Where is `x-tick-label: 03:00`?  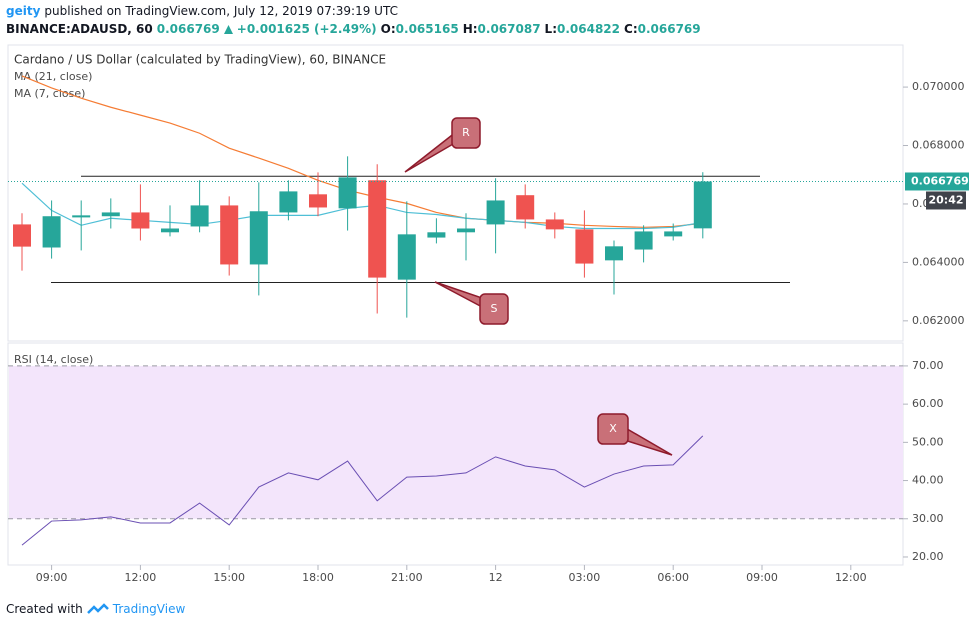
x-tick-label: 03:00 is located at coordinates (585, 577).